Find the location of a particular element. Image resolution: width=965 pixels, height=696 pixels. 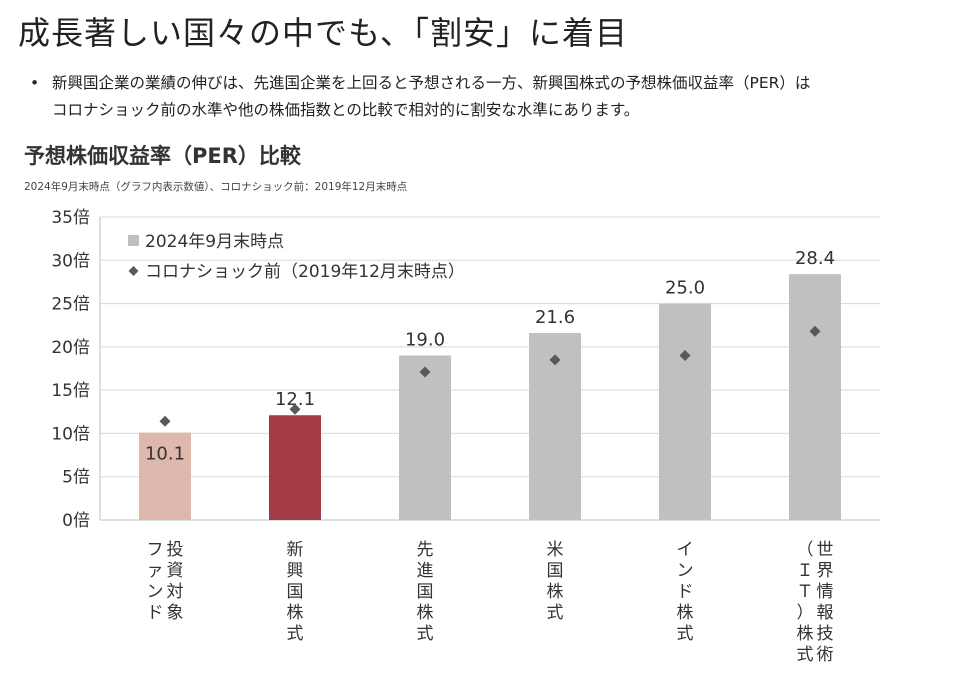

y-tick-label: 10倍 is located at coordinates (70, 434).